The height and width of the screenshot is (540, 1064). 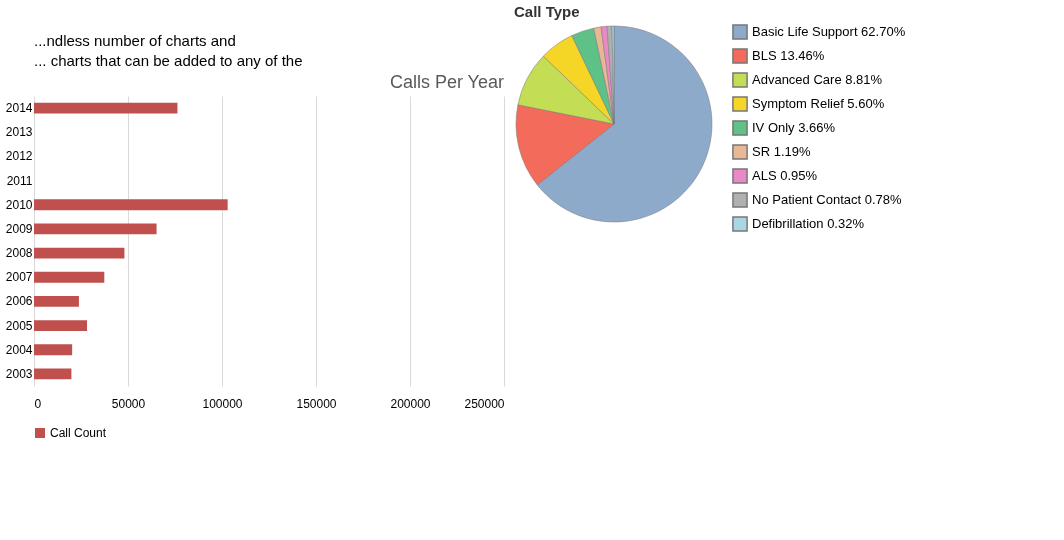 What do you see at coordinates (794, 127) in the screenshot?
I see `legend-label: IV Only 3.66%` at bounding box center [794, 127].